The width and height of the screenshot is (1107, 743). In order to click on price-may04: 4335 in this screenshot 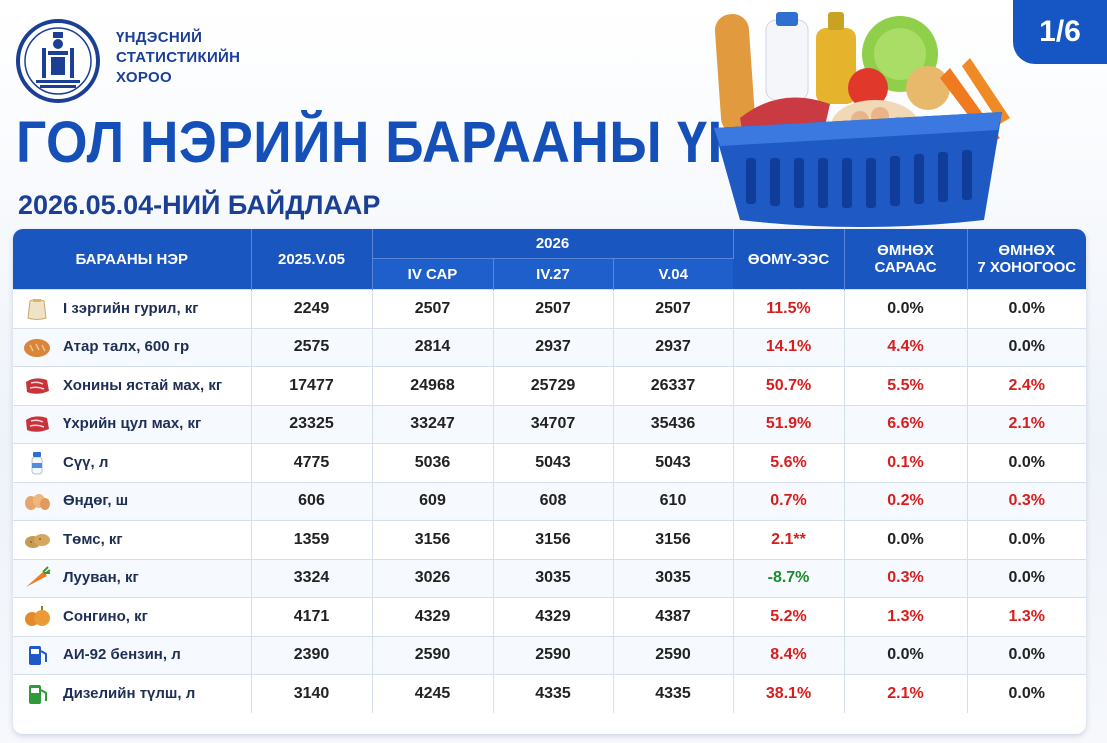, I will do `click(673, 693)`.